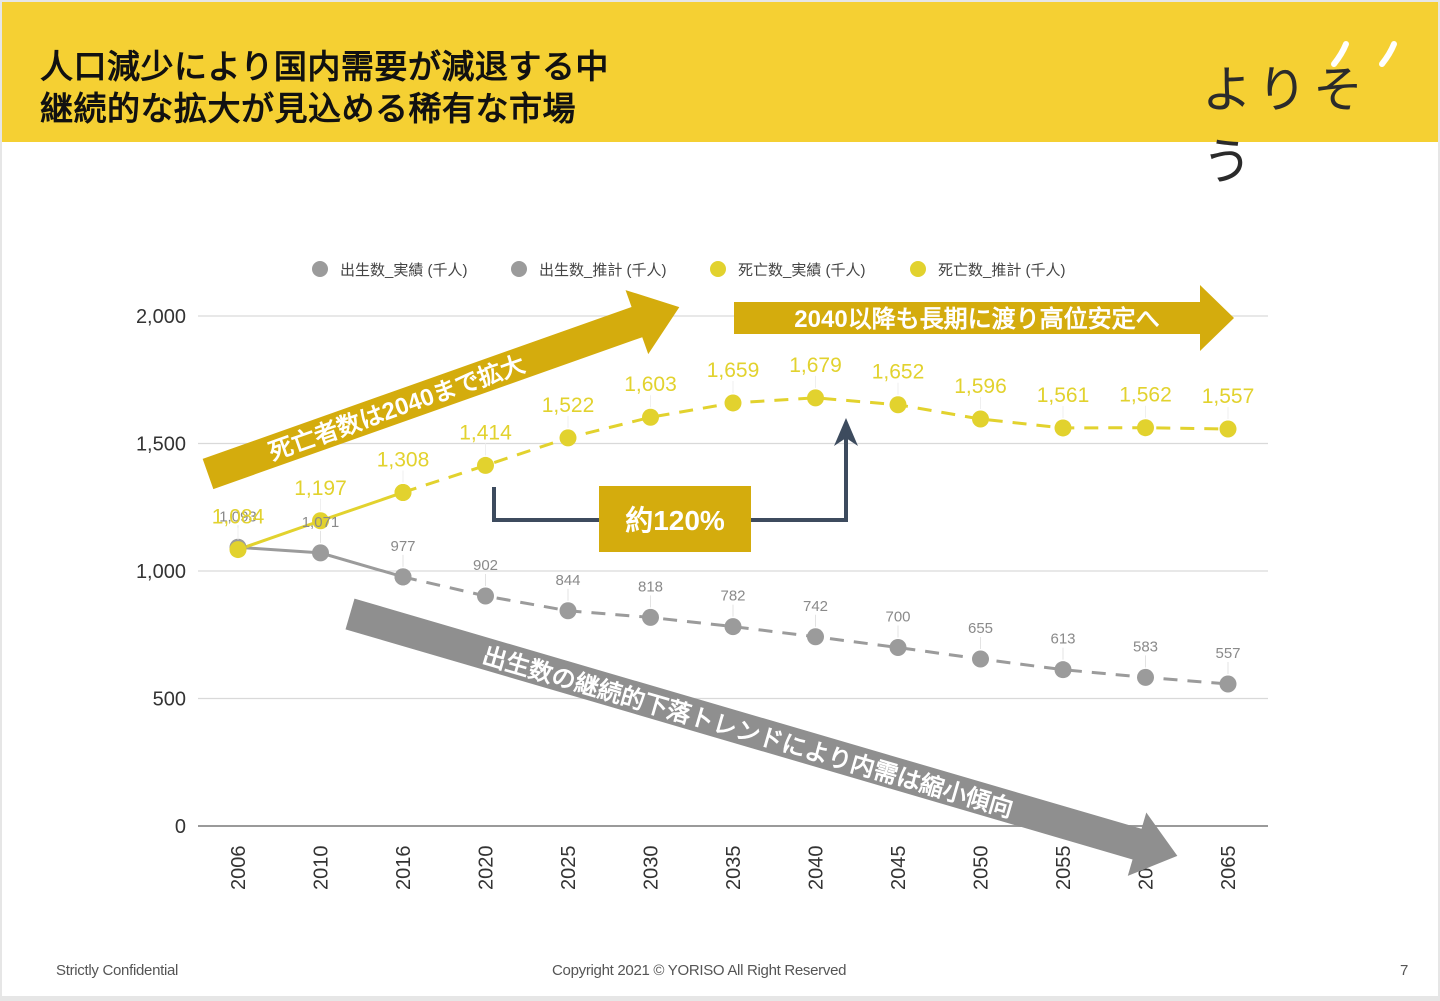 This screenshot has width=1440, height=1001. I want to click on death-data-label: 1,308, so click(403, 459).